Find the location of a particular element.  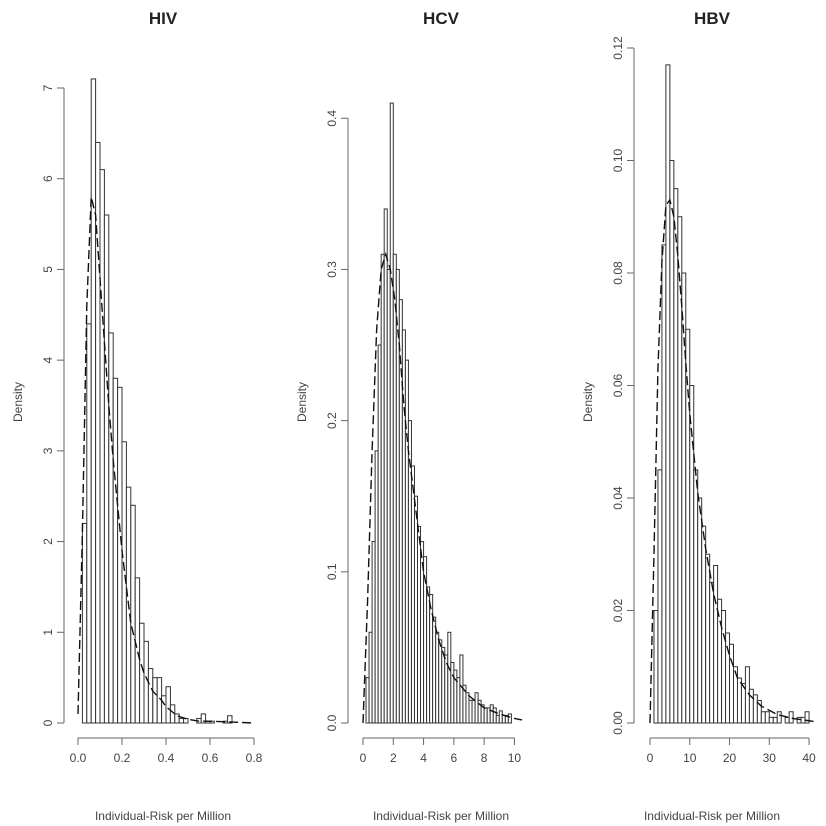

y-axis: 0 1 2 3 4 5 6 7 is located at coordinates (53, 405).